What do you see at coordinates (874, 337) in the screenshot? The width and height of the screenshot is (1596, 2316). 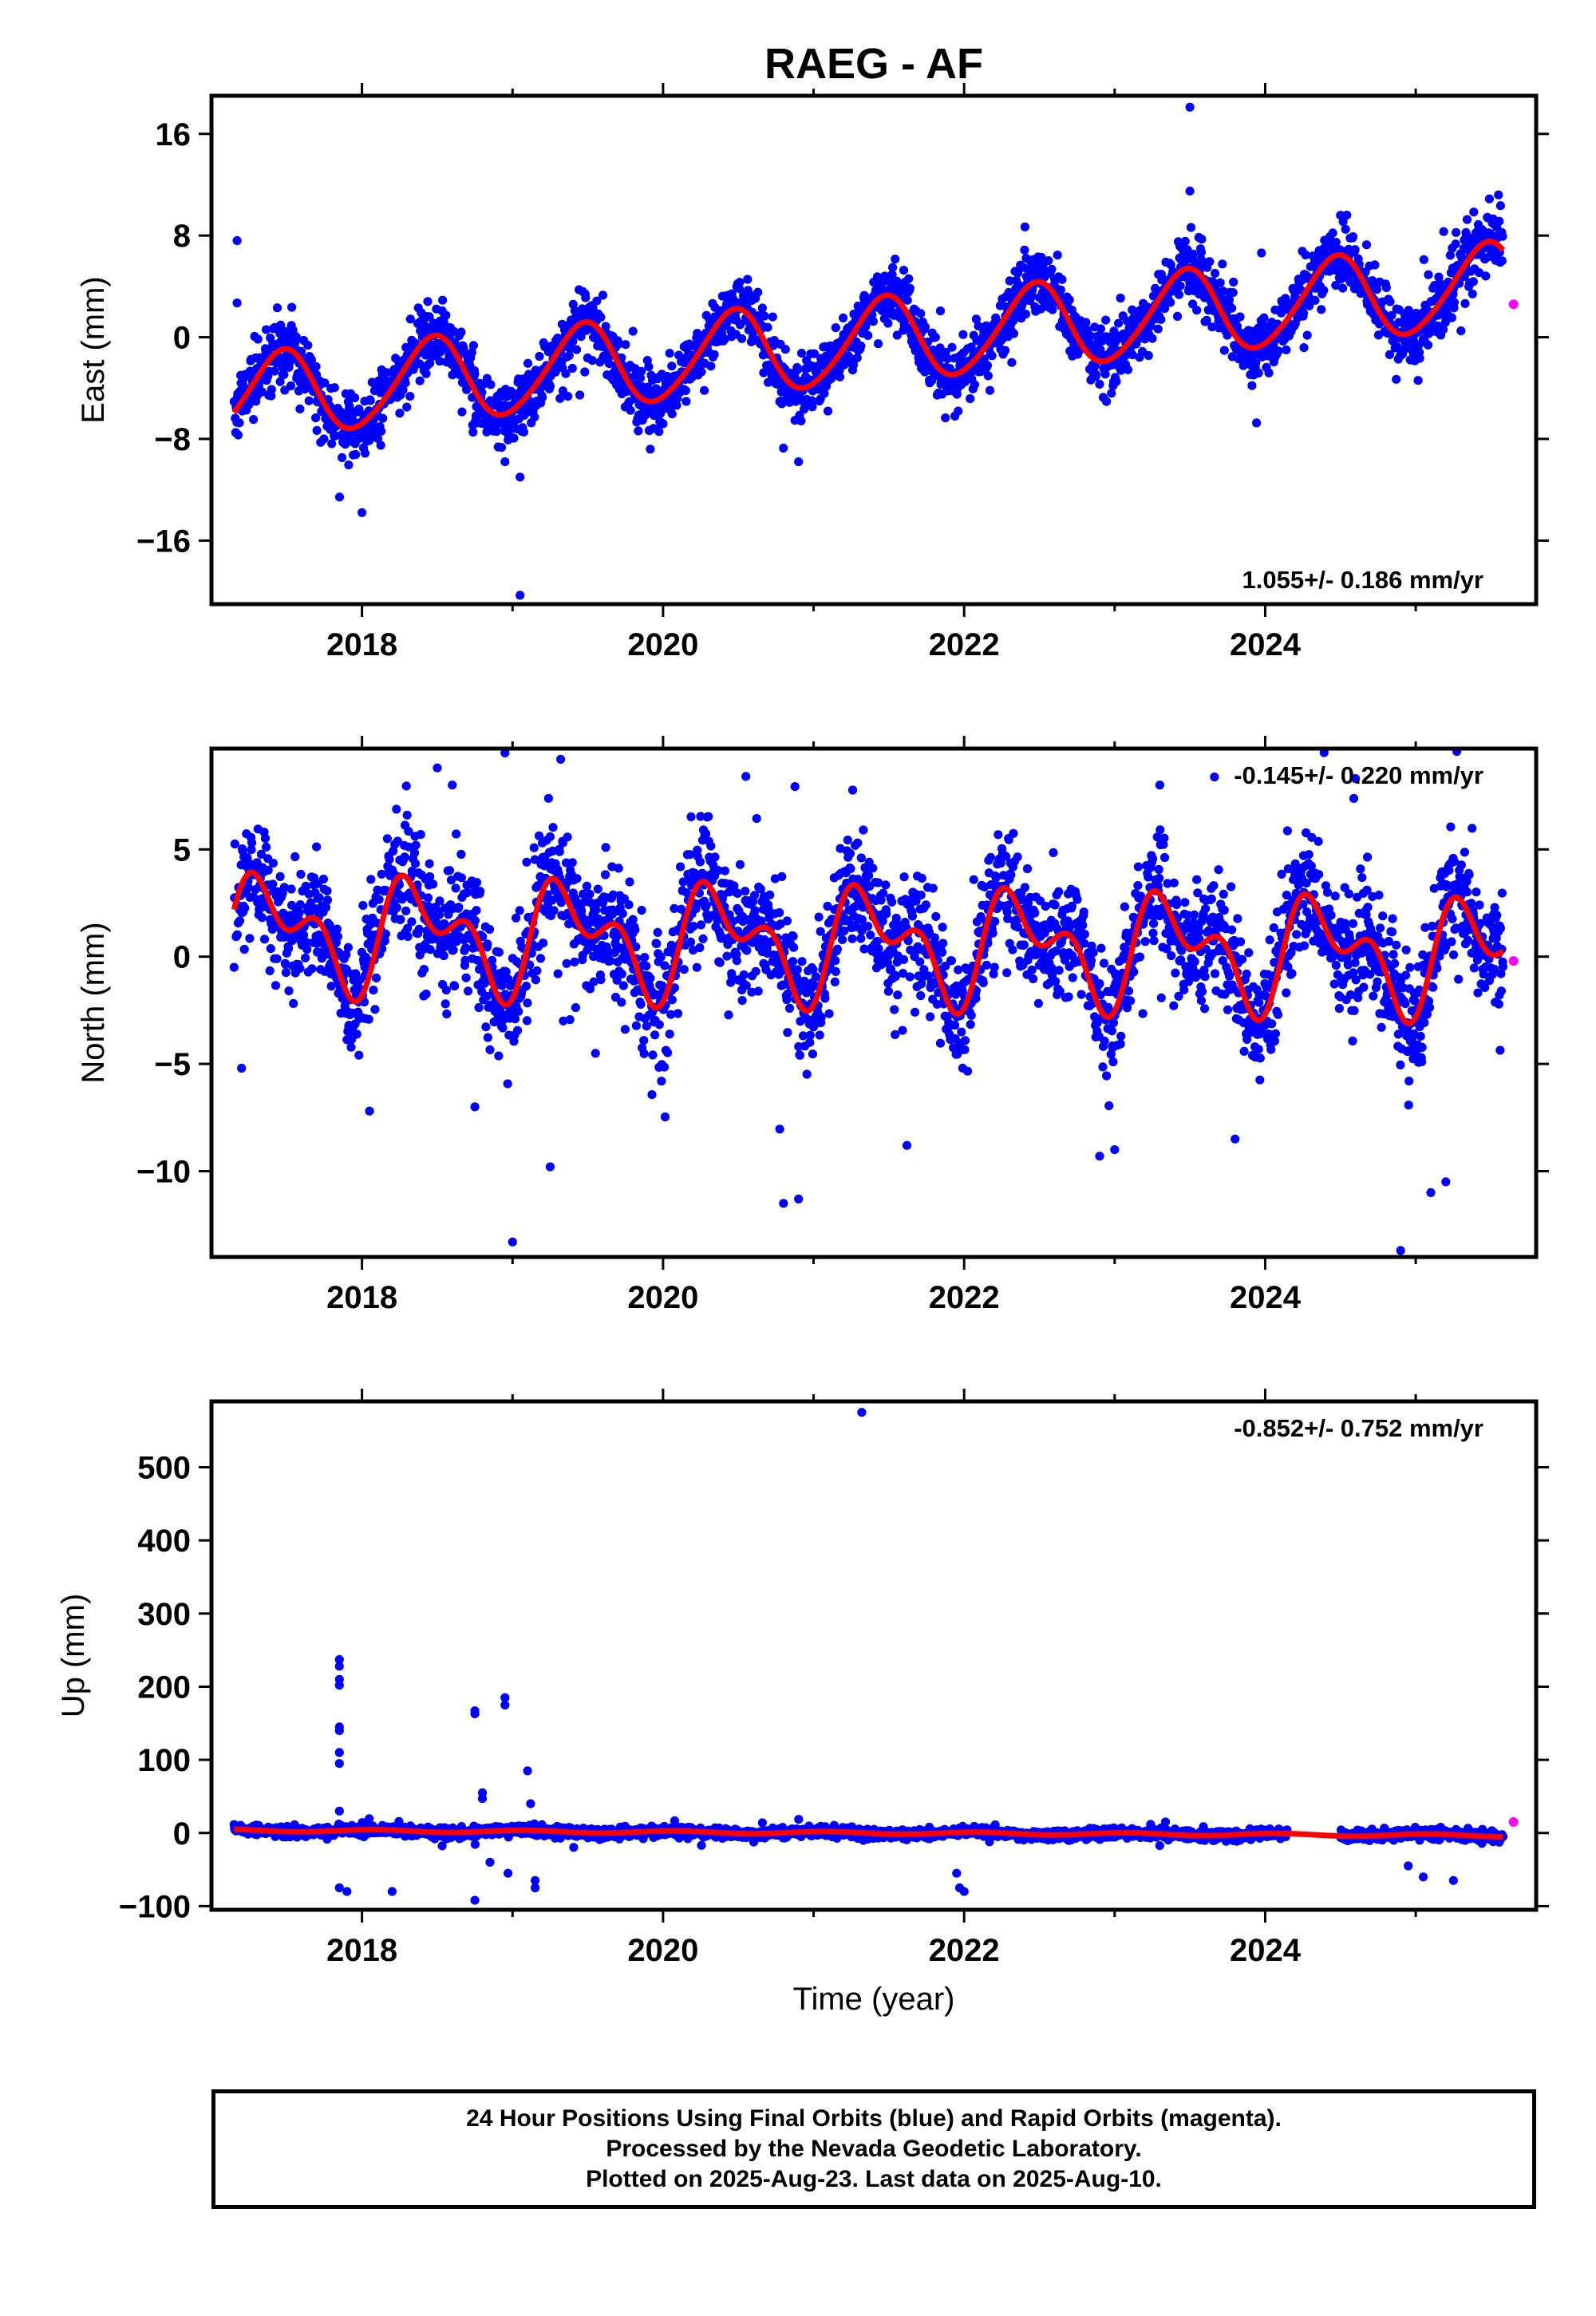 I see `east-y-ticks` at bounding box center [874, 337].